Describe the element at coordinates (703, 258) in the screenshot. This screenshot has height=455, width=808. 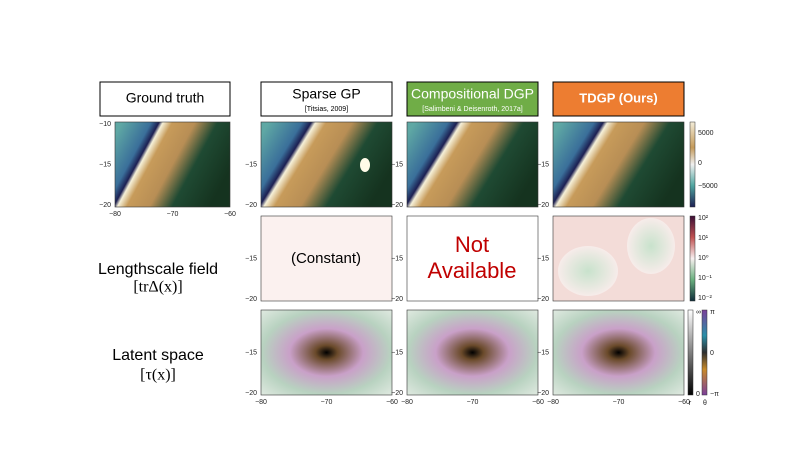
I see `colorbar-tick: 10⁰` at that location.